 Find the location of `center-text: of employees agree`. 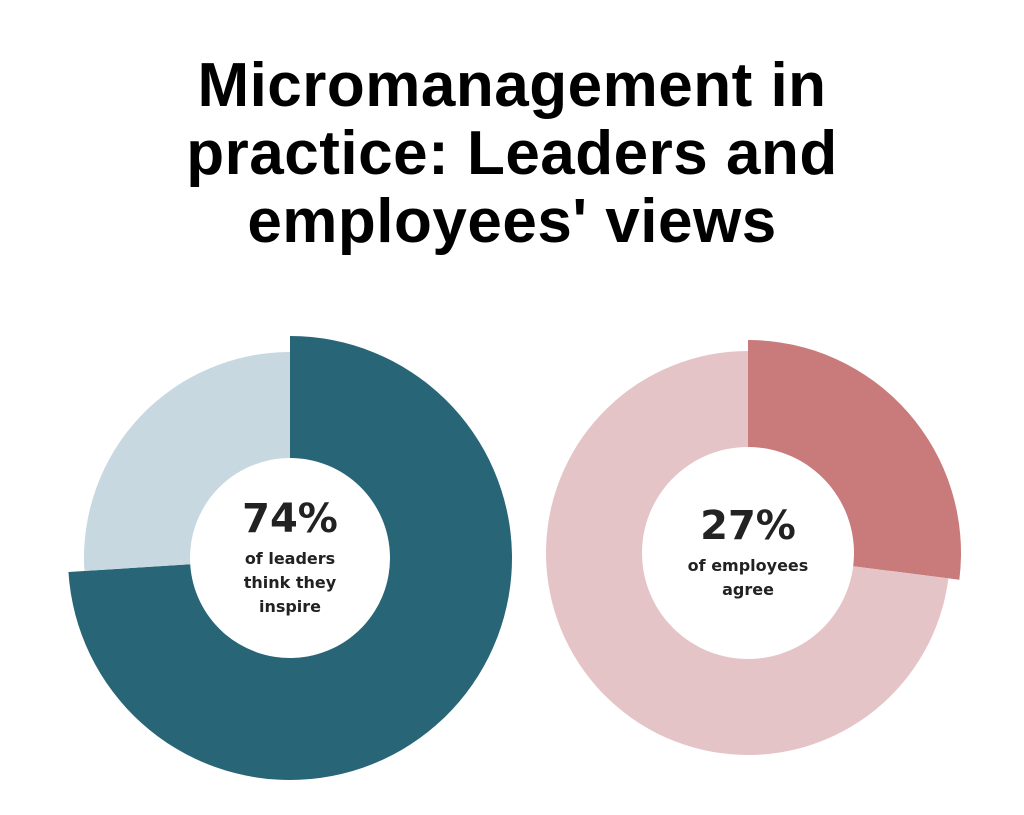

center-text: of employees agree is located at coordinates (748, 577).